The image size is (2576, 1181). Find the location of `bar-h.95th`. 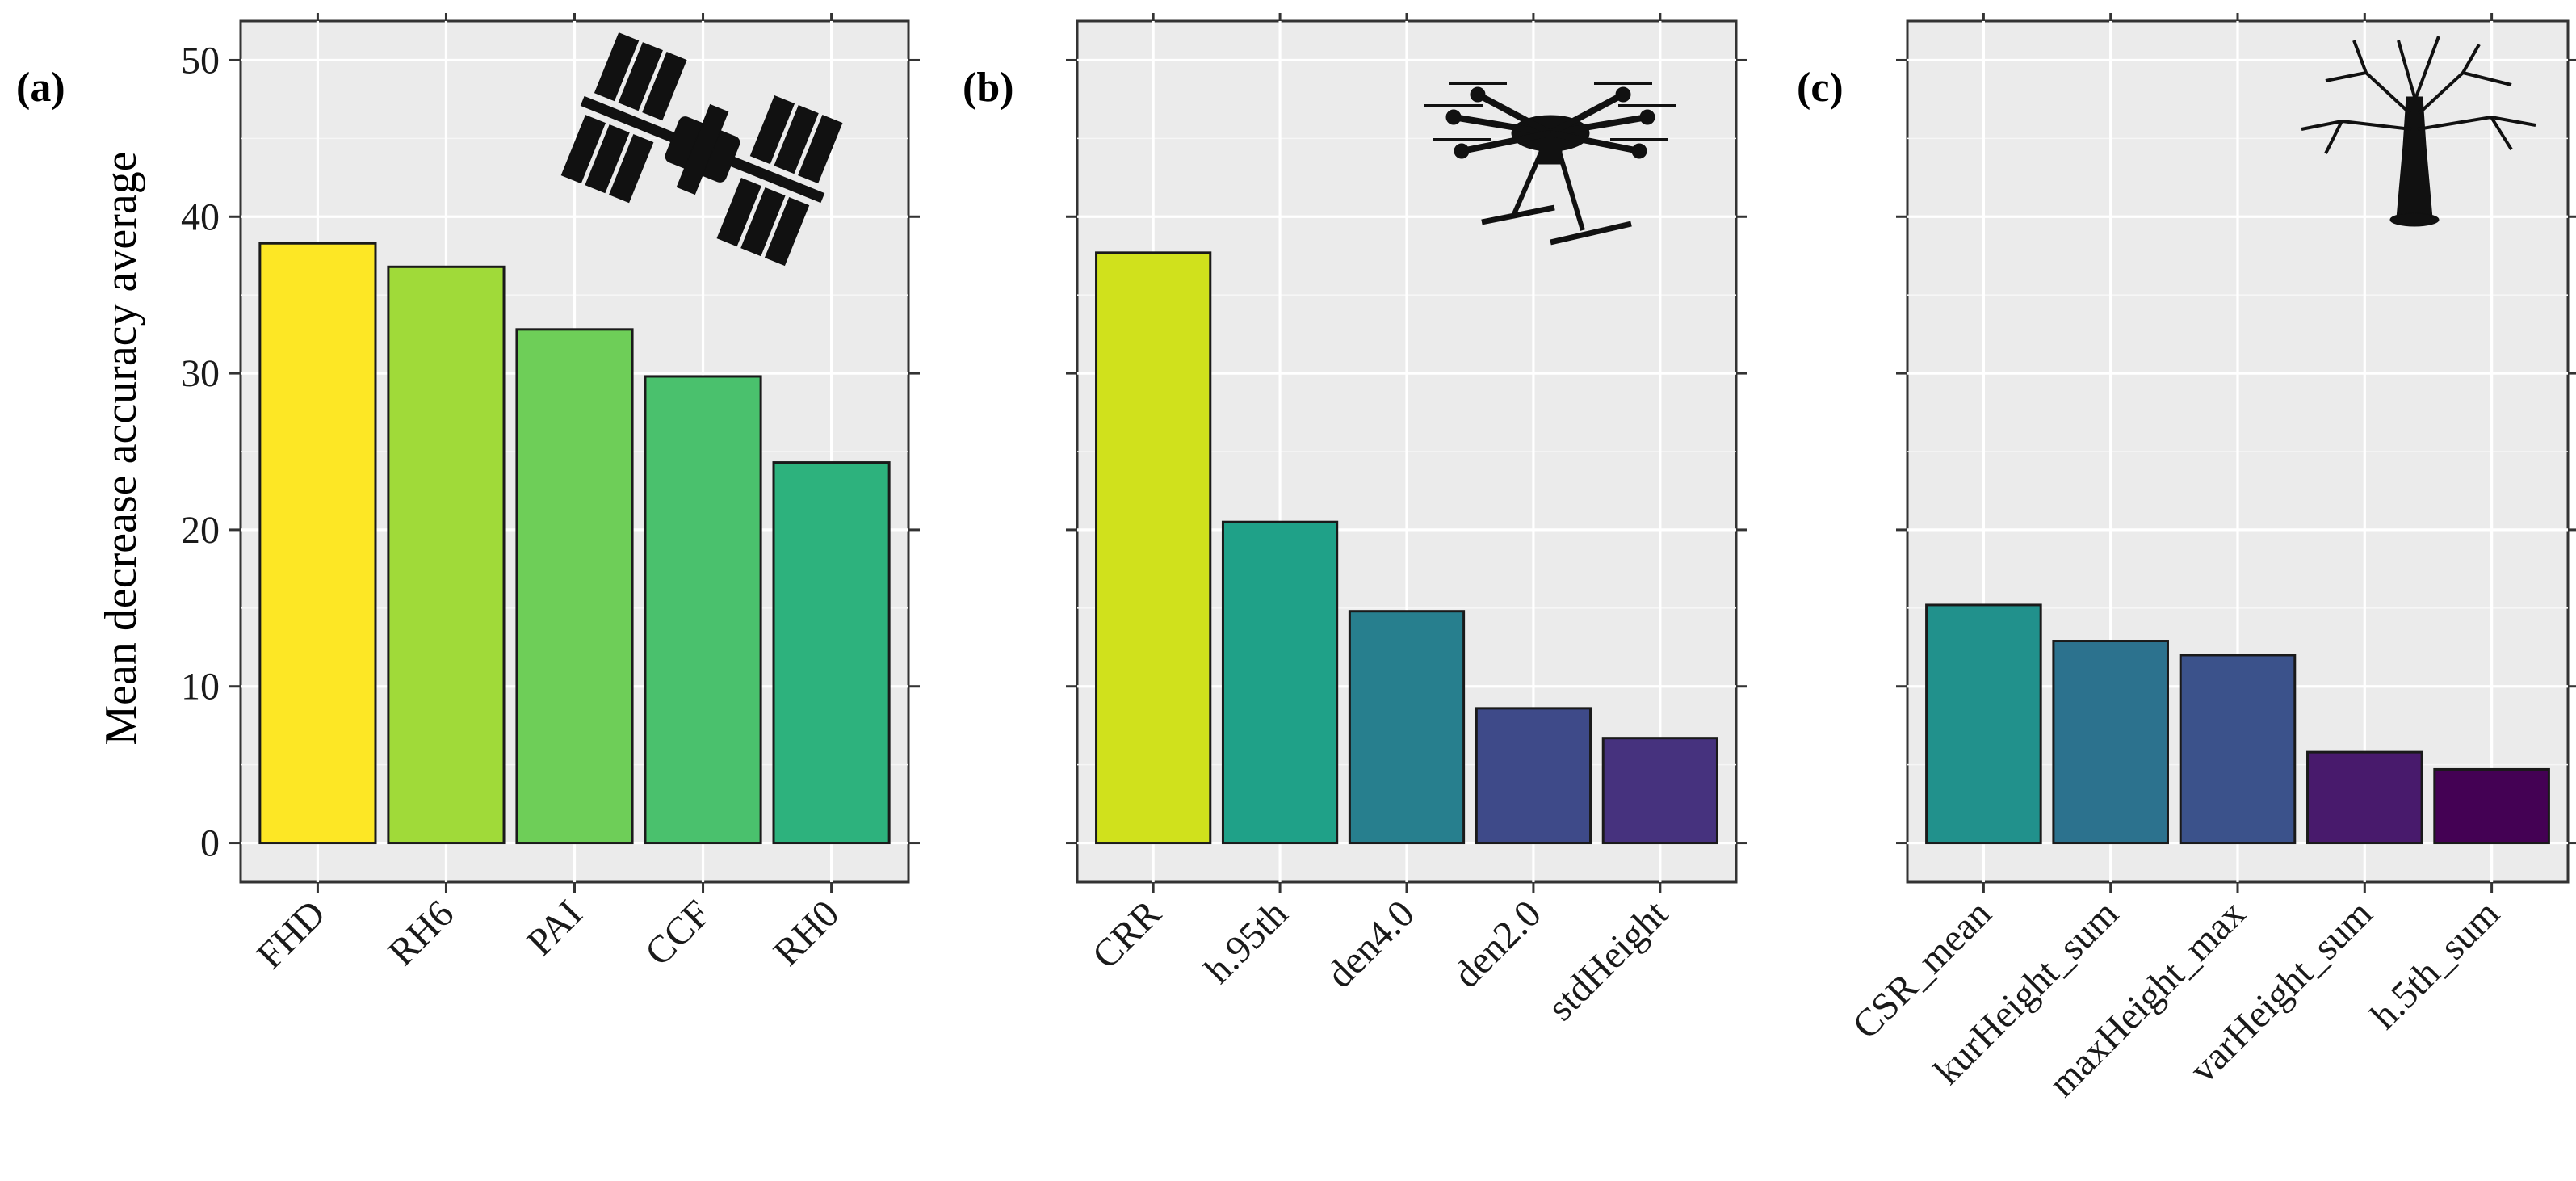

bar-h.95th is located at coordinates (1280, 682).